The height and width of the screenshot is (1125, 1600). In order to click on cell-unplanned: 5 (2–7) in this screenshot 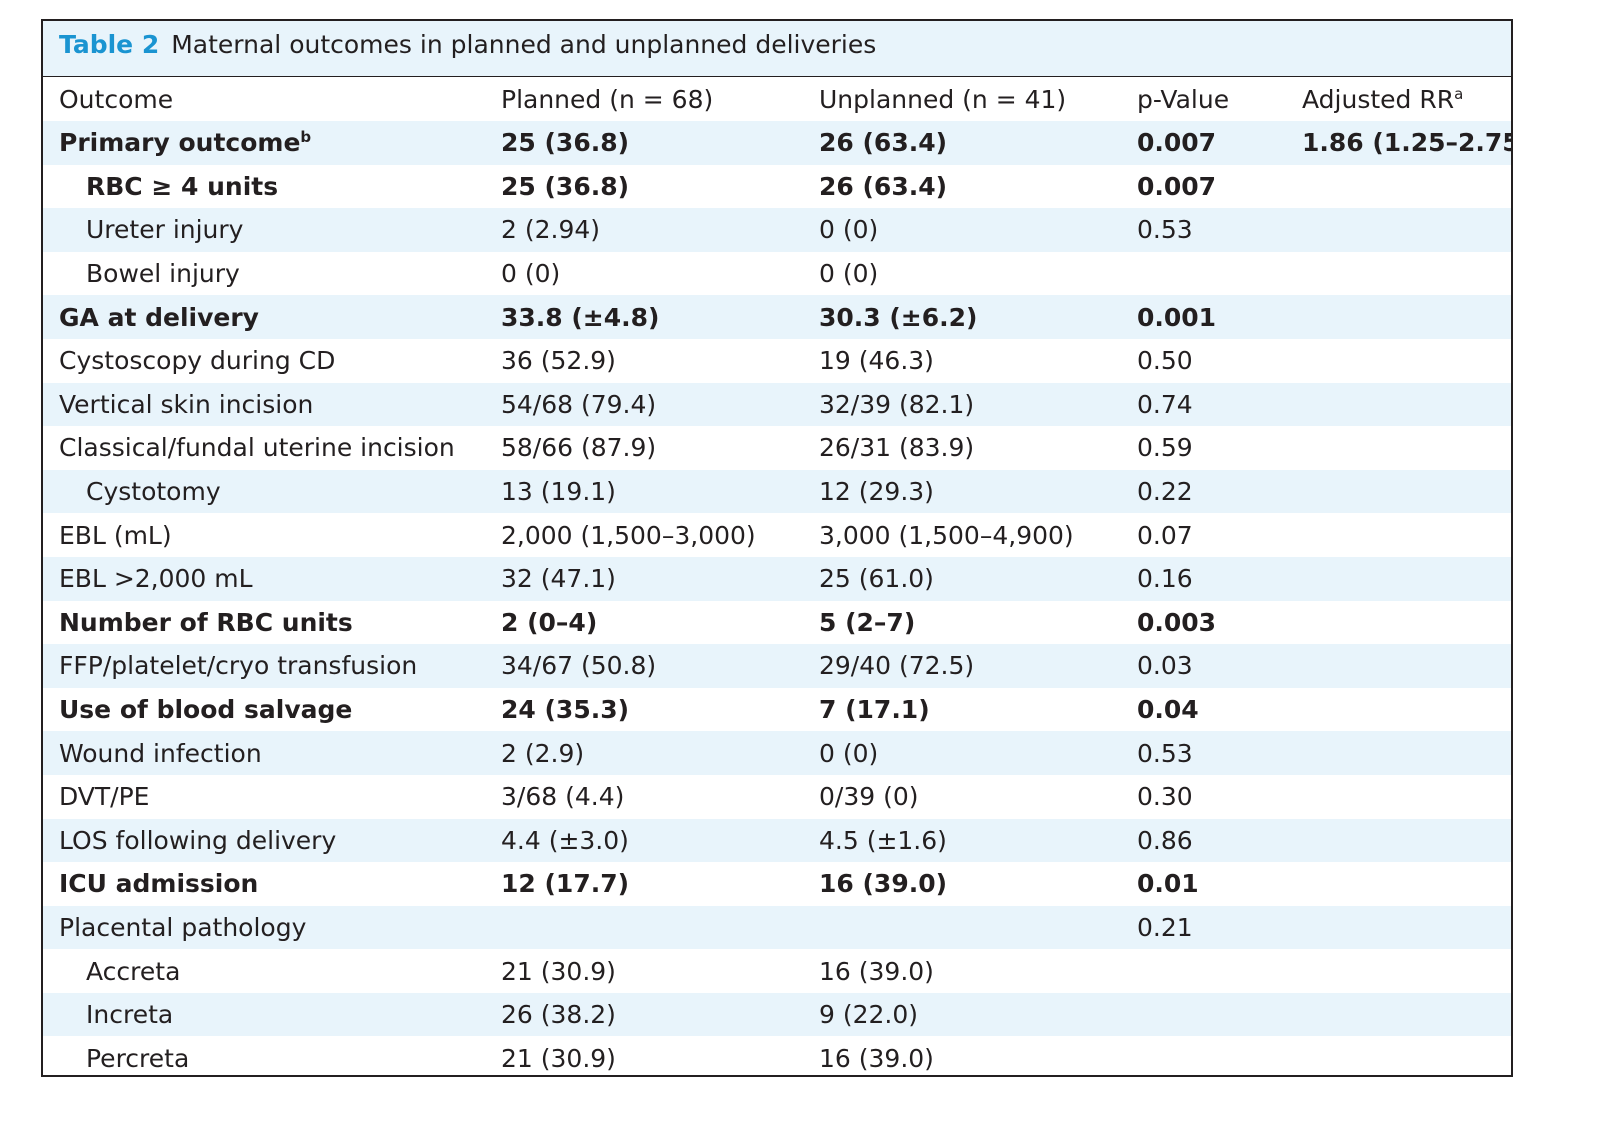, I will do `click(978, 623)`.